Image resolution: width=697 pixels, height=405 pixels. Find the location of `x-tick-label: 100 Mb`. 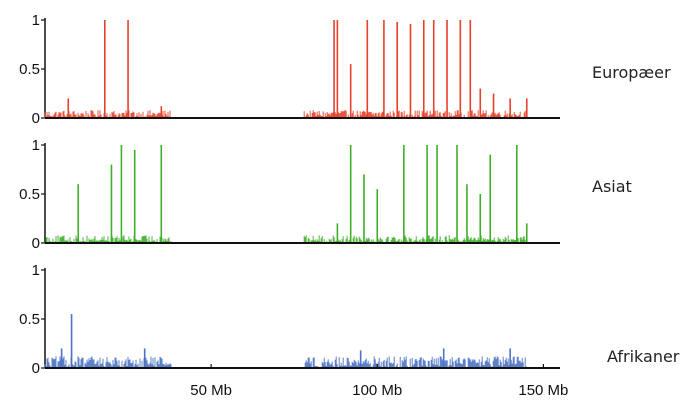

x-tick-label: 100 Mb is located at coordinates (377, 390).